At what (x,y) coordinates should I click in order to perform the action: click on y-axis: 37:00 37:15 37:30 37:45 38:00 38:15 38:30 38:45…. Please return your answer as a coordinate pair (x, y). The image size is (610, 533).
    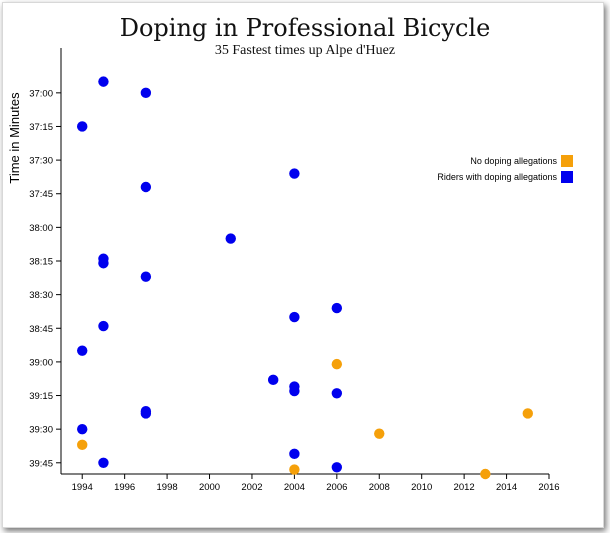
    Looking at the image, I should click on (45, 261).